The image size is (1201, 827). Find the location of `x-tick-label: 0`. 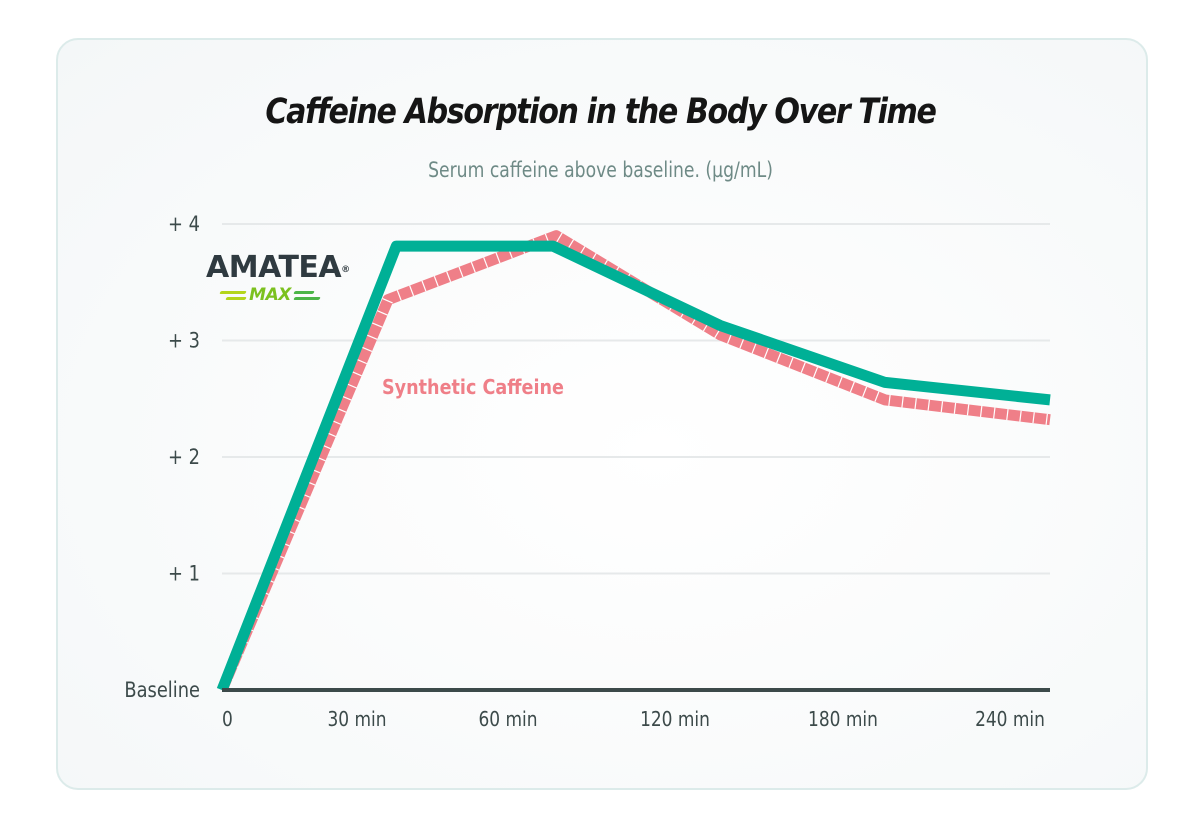

x-tick-label: 0 is located at coordinates (227, 720).